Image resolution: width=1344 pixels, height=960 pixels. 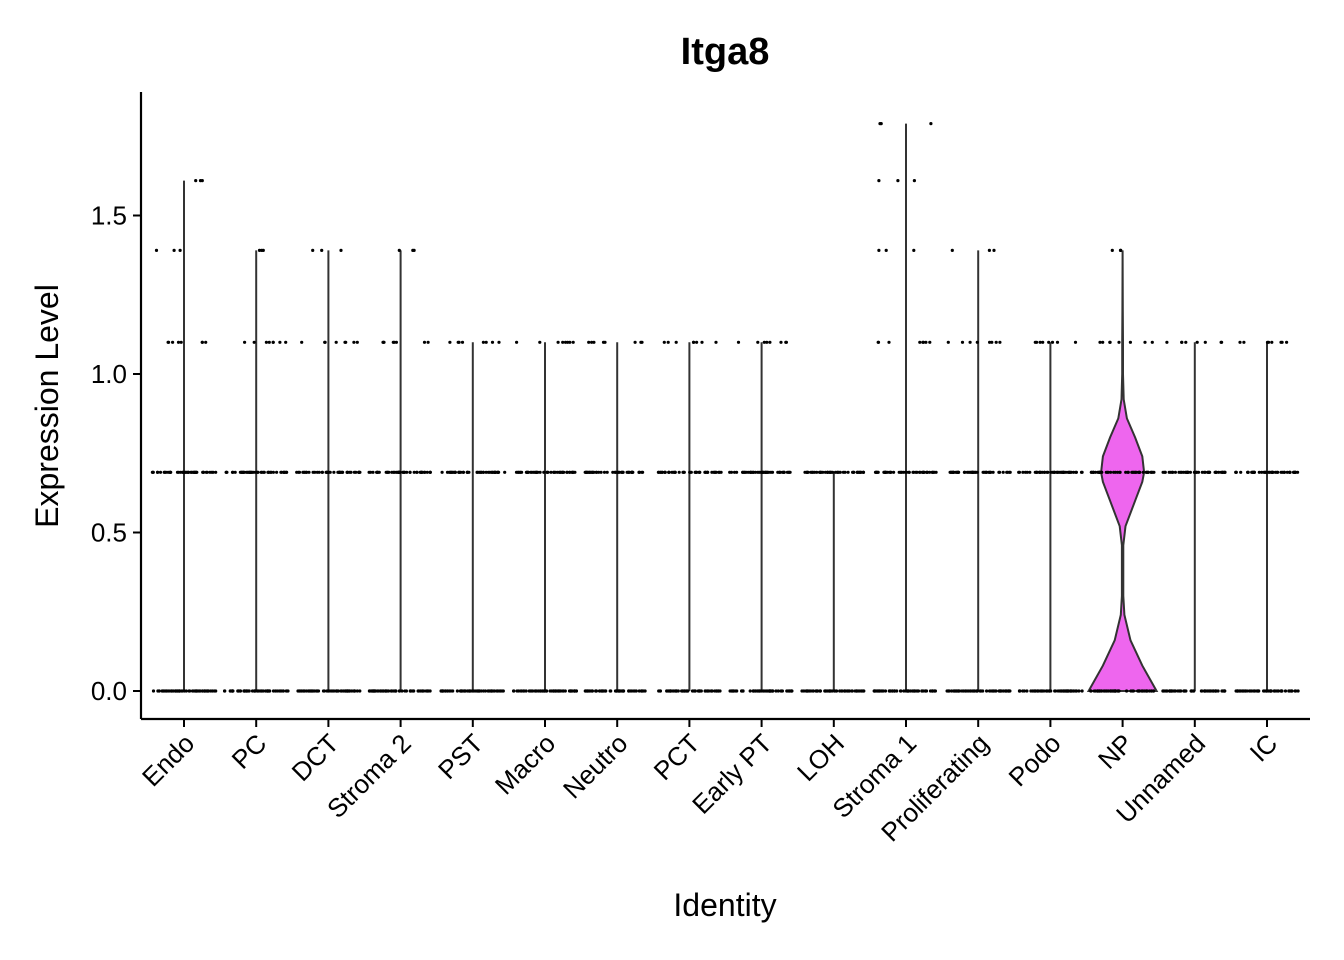 I want to click on points-macro, so click(x=545, y=516).